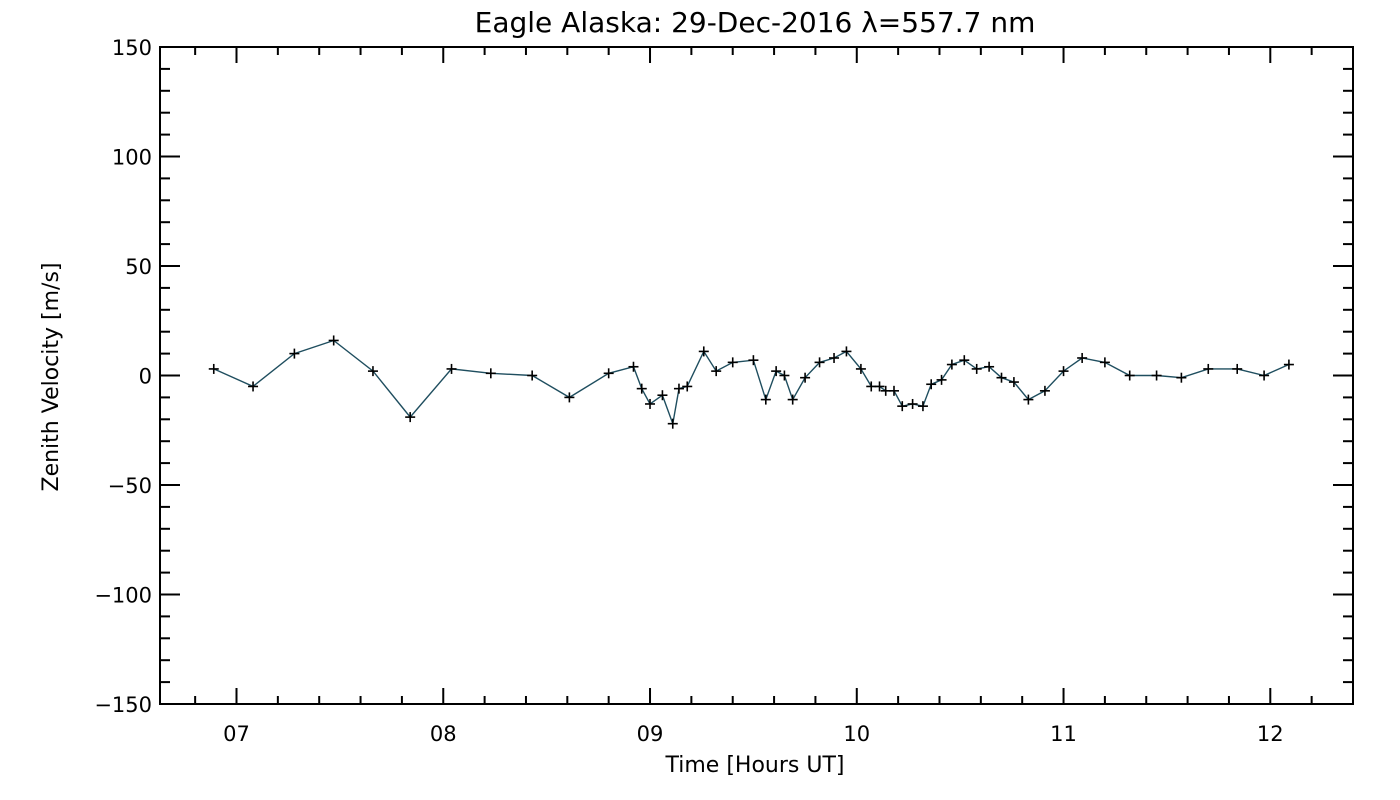 The width and height of the screenshot is (1400, 800). I want to click on series-line-group, so click(751, 383).